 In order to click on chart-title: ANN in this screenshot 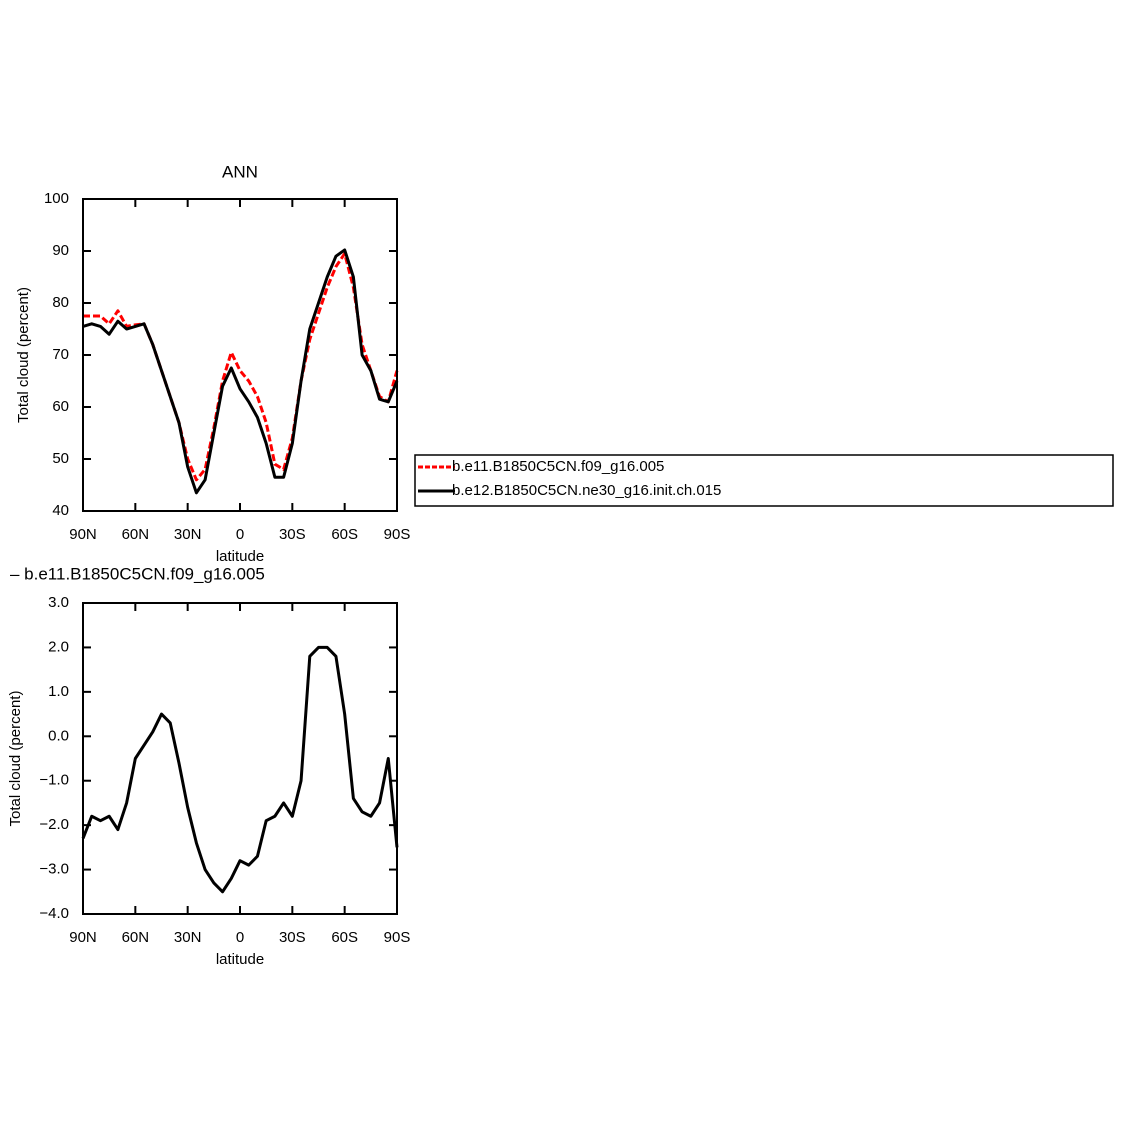, I will do `click(240, 171)`.